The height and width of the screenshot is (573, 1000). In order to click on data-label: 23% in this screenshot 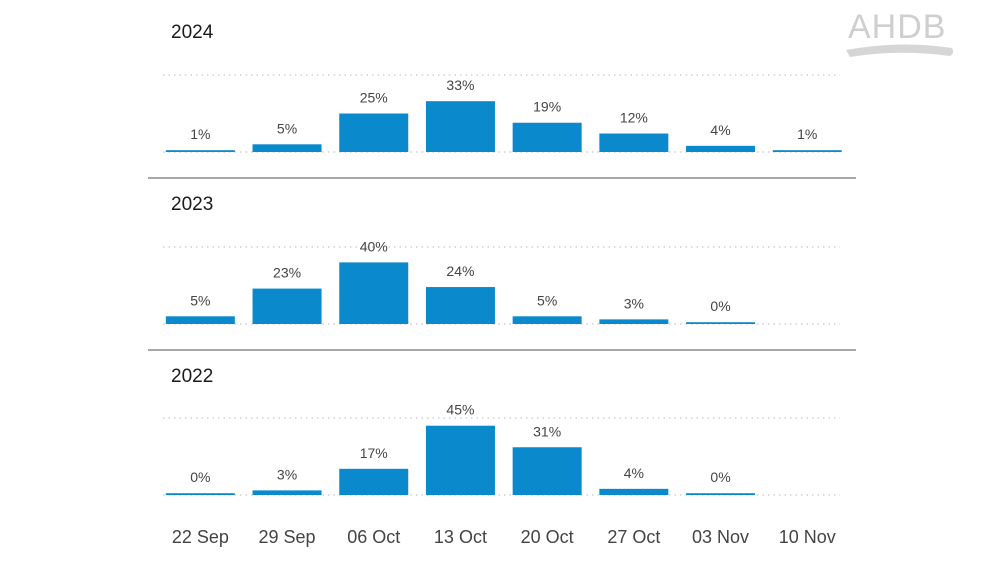, I will do `click(287, 273)`.